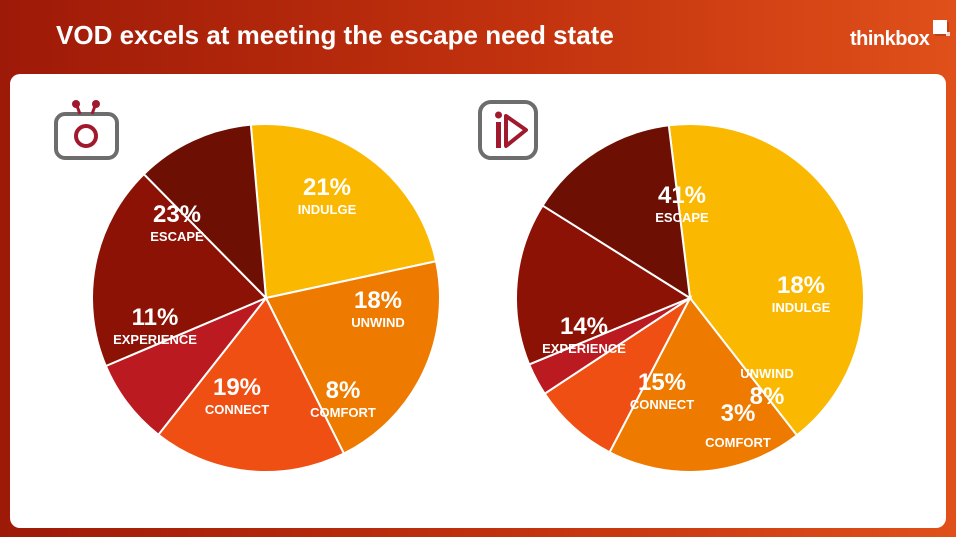  Describe the element at coordinates (940, 27) in the screenshot. I see `brand-logo-square-icon` at that location.